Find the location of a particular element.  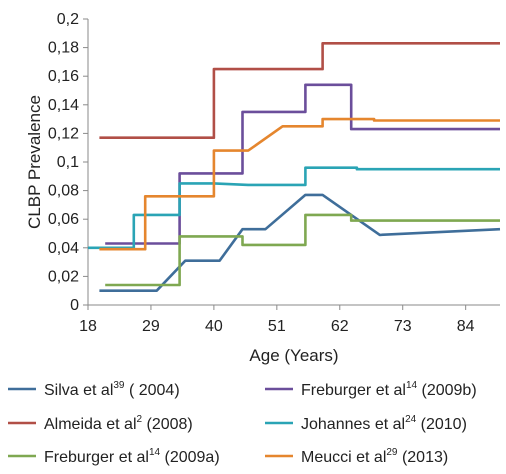

x-axis-label: Age (Years) is located at coordinates (293, 355).